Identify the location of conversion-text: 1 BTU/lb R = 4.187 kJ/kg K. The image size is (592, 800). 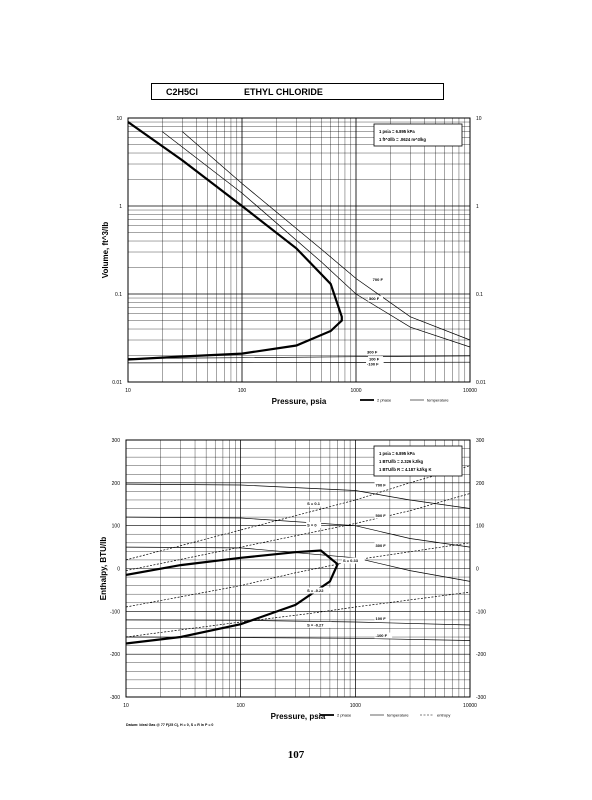
(405, 469).